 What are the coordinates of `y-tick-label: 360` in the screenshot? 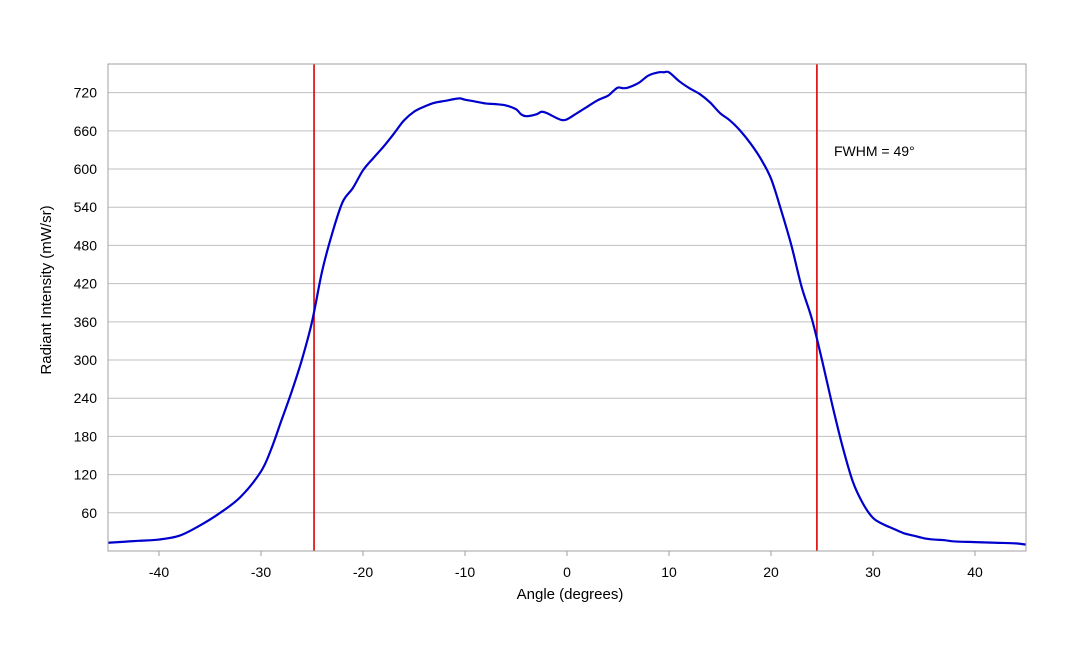 It's located at (86, 322).